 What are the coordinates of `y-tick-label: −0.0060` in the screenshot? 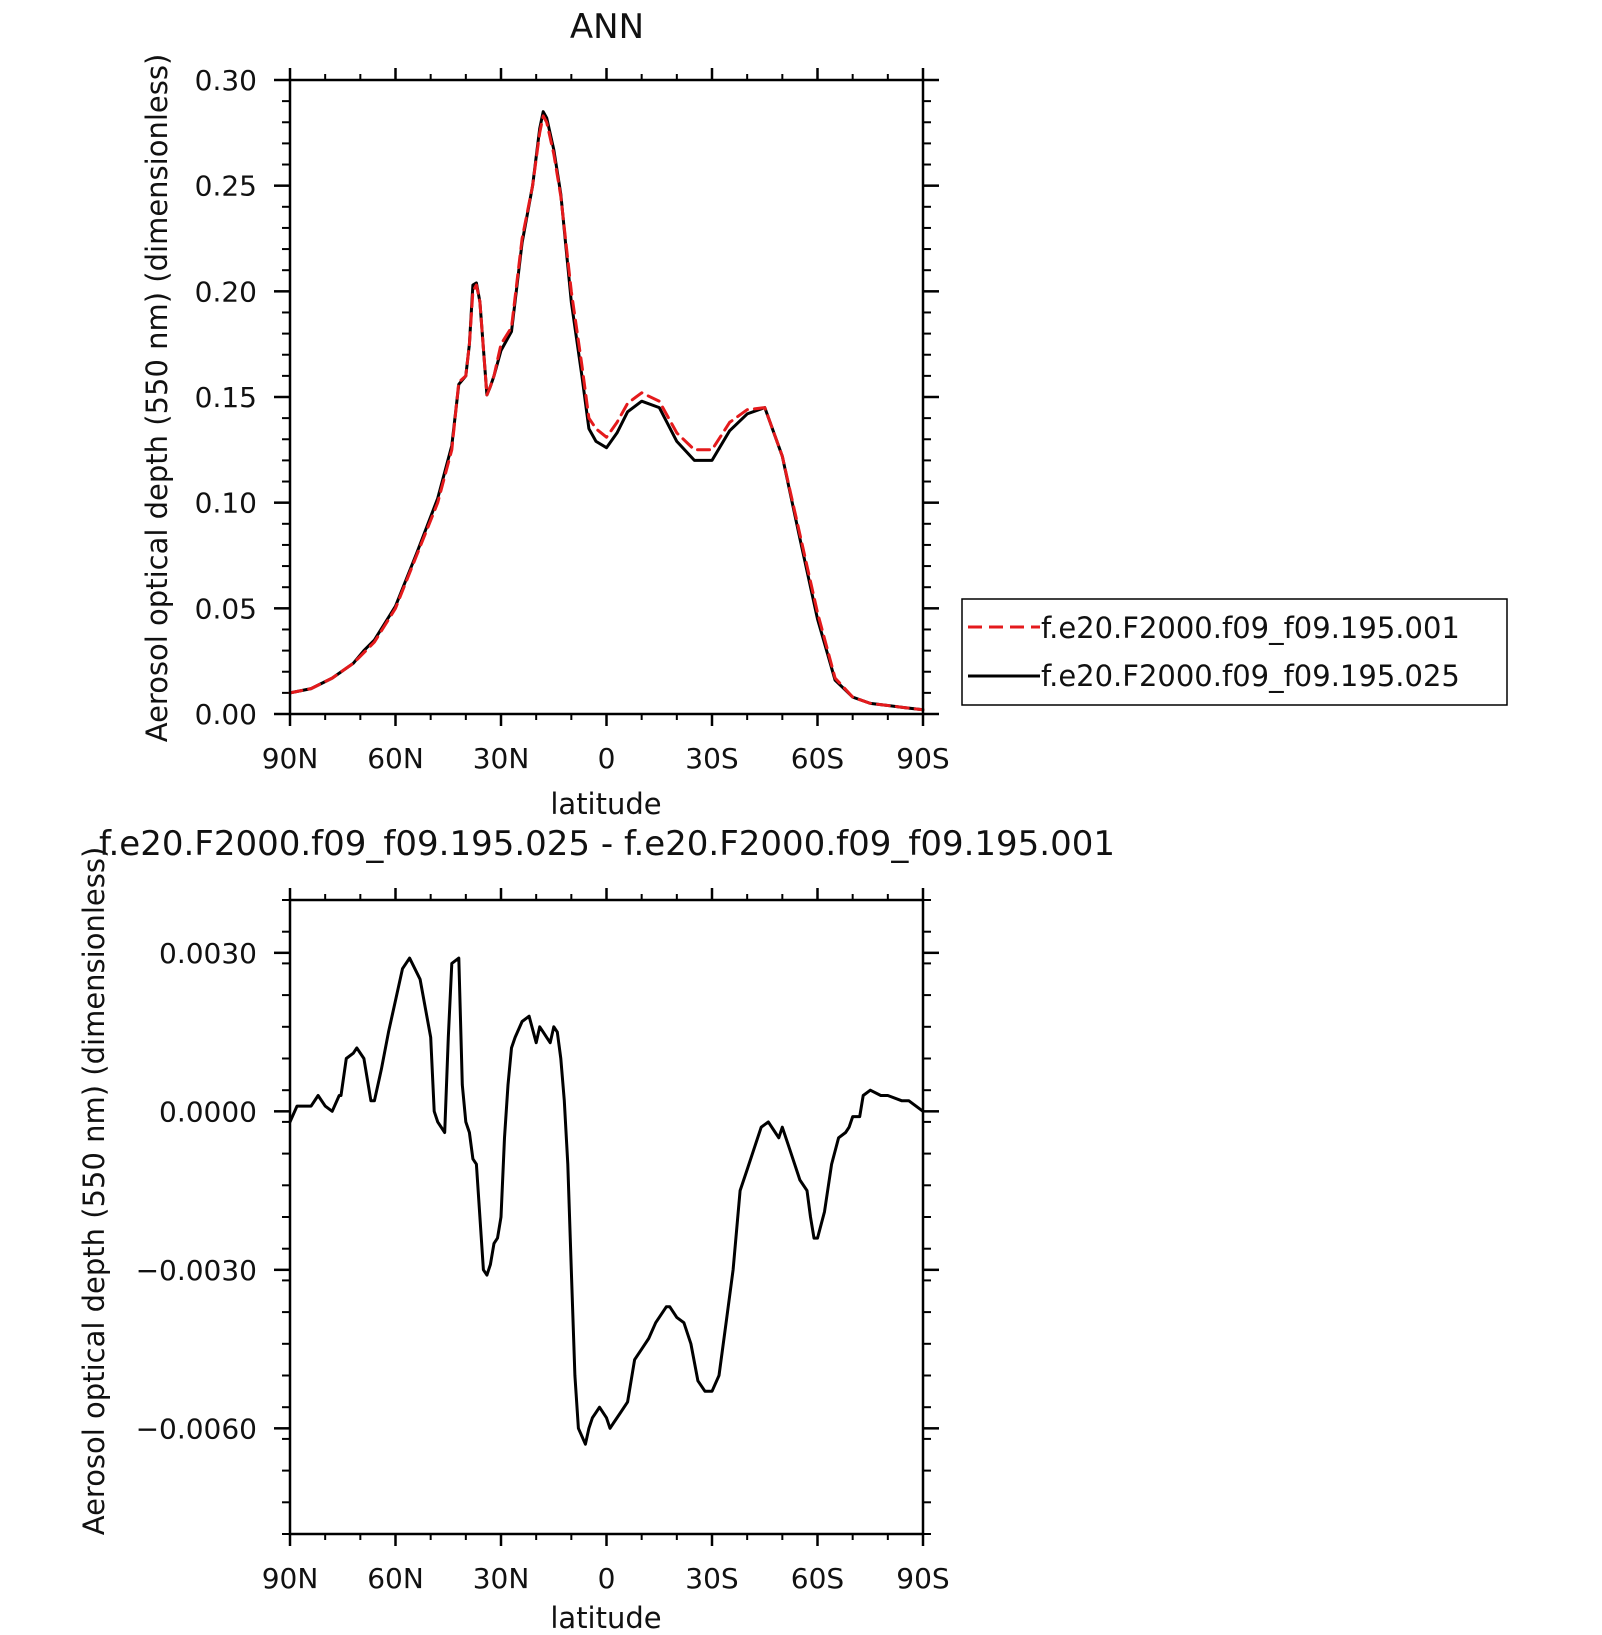 It's located at (196, 1428).